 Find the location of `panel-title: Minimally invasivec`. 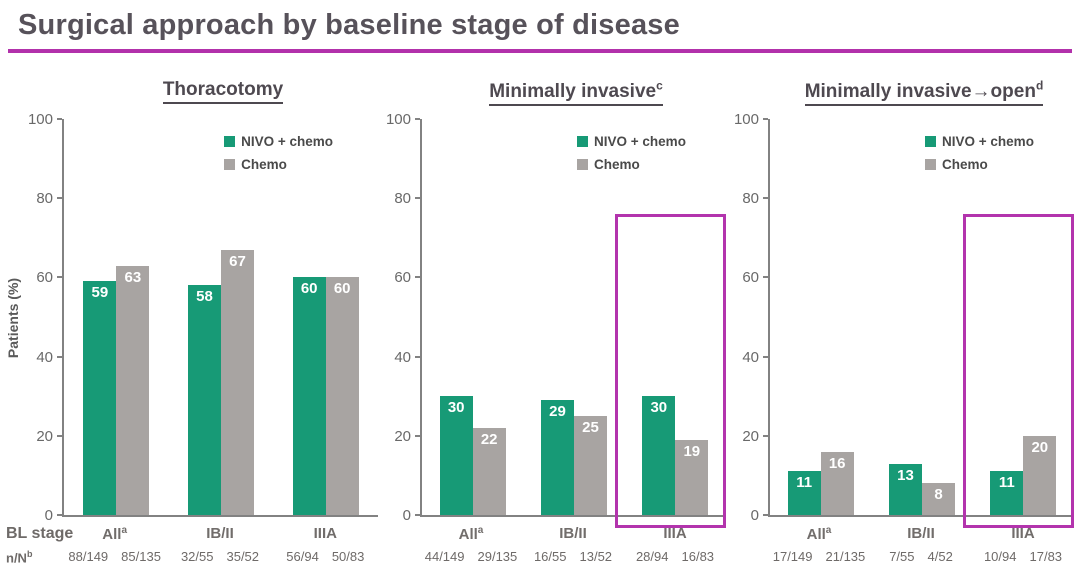

panel-title: Minimally invasivec is located at coordinates (558, 94).